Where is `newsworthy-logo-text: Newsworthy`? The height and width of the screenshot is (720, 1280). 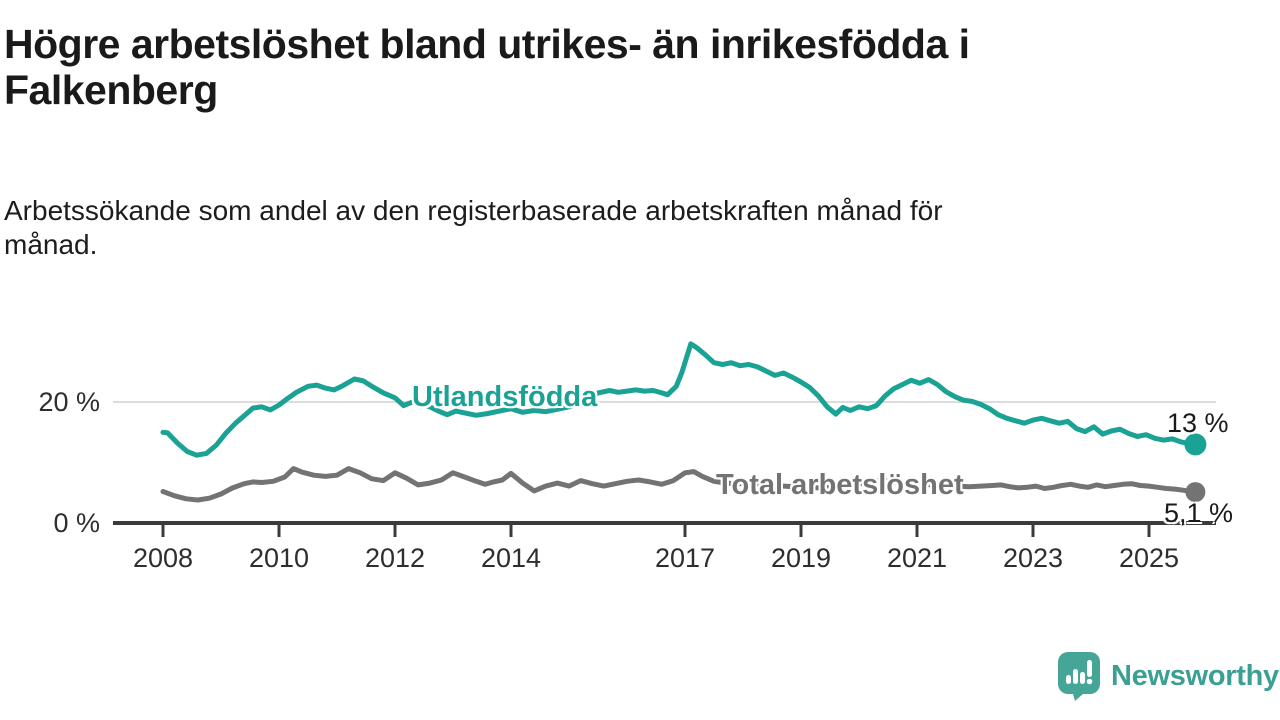 newsworthy-logo-text: Newsworthy is located at coordinates (1195, 675).